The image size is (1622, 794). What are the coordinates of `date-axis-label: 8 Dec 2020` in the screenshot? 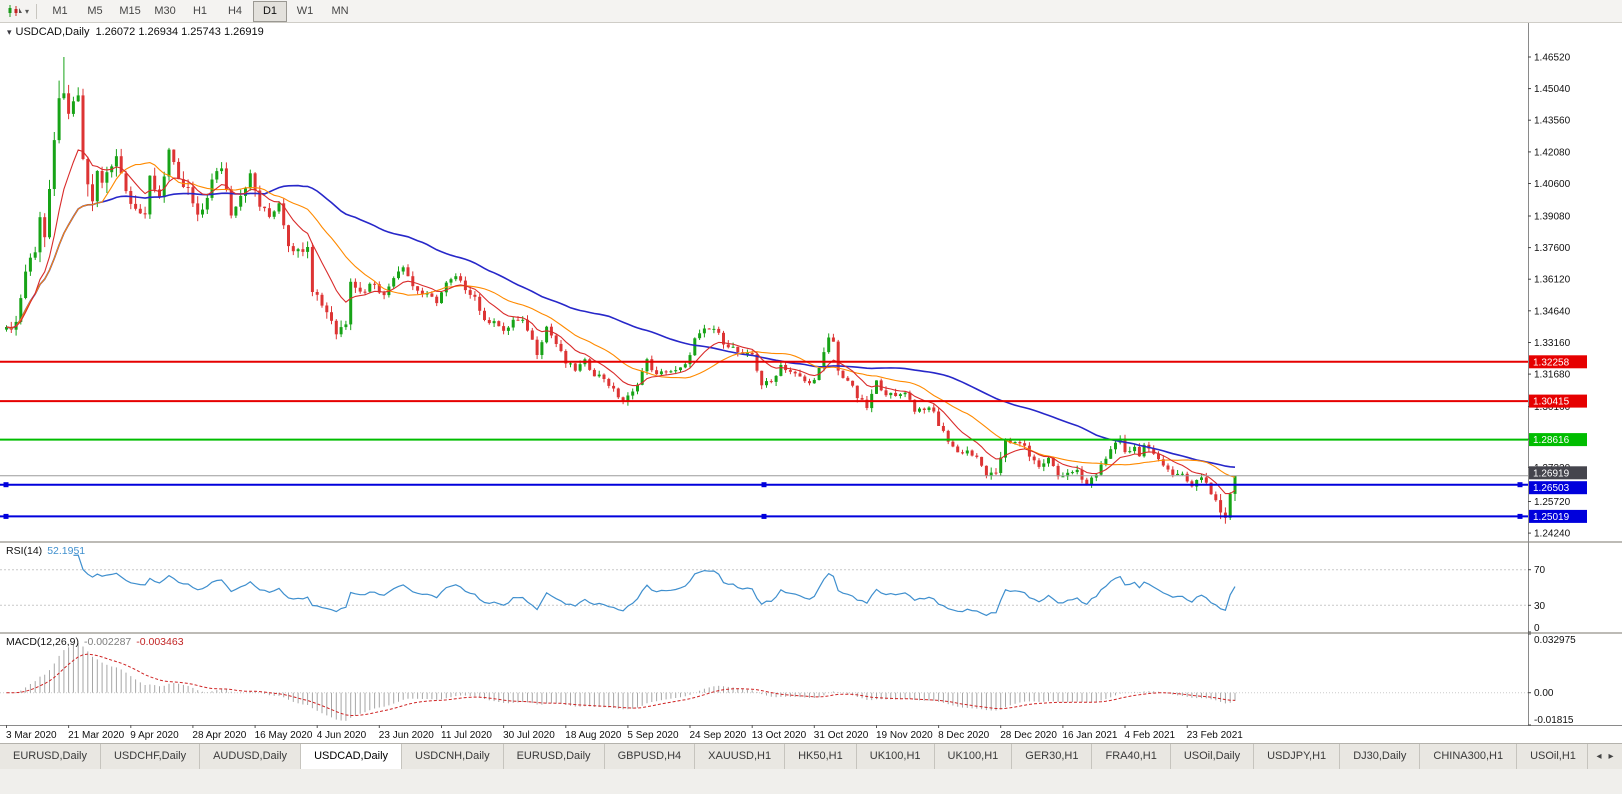 It's located at (964, 735).